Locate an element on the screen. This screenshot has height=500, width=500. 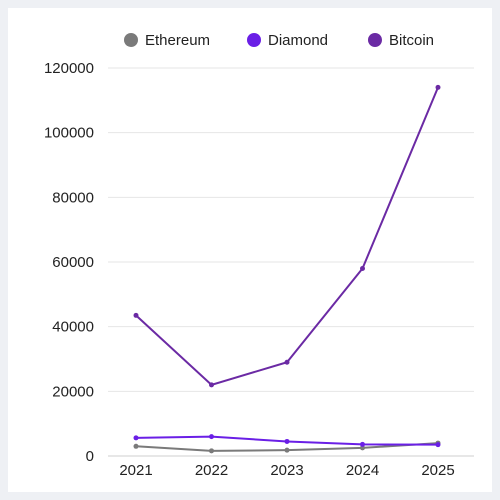
y-tick-label: 100000 is located at coordinates (69, 133).